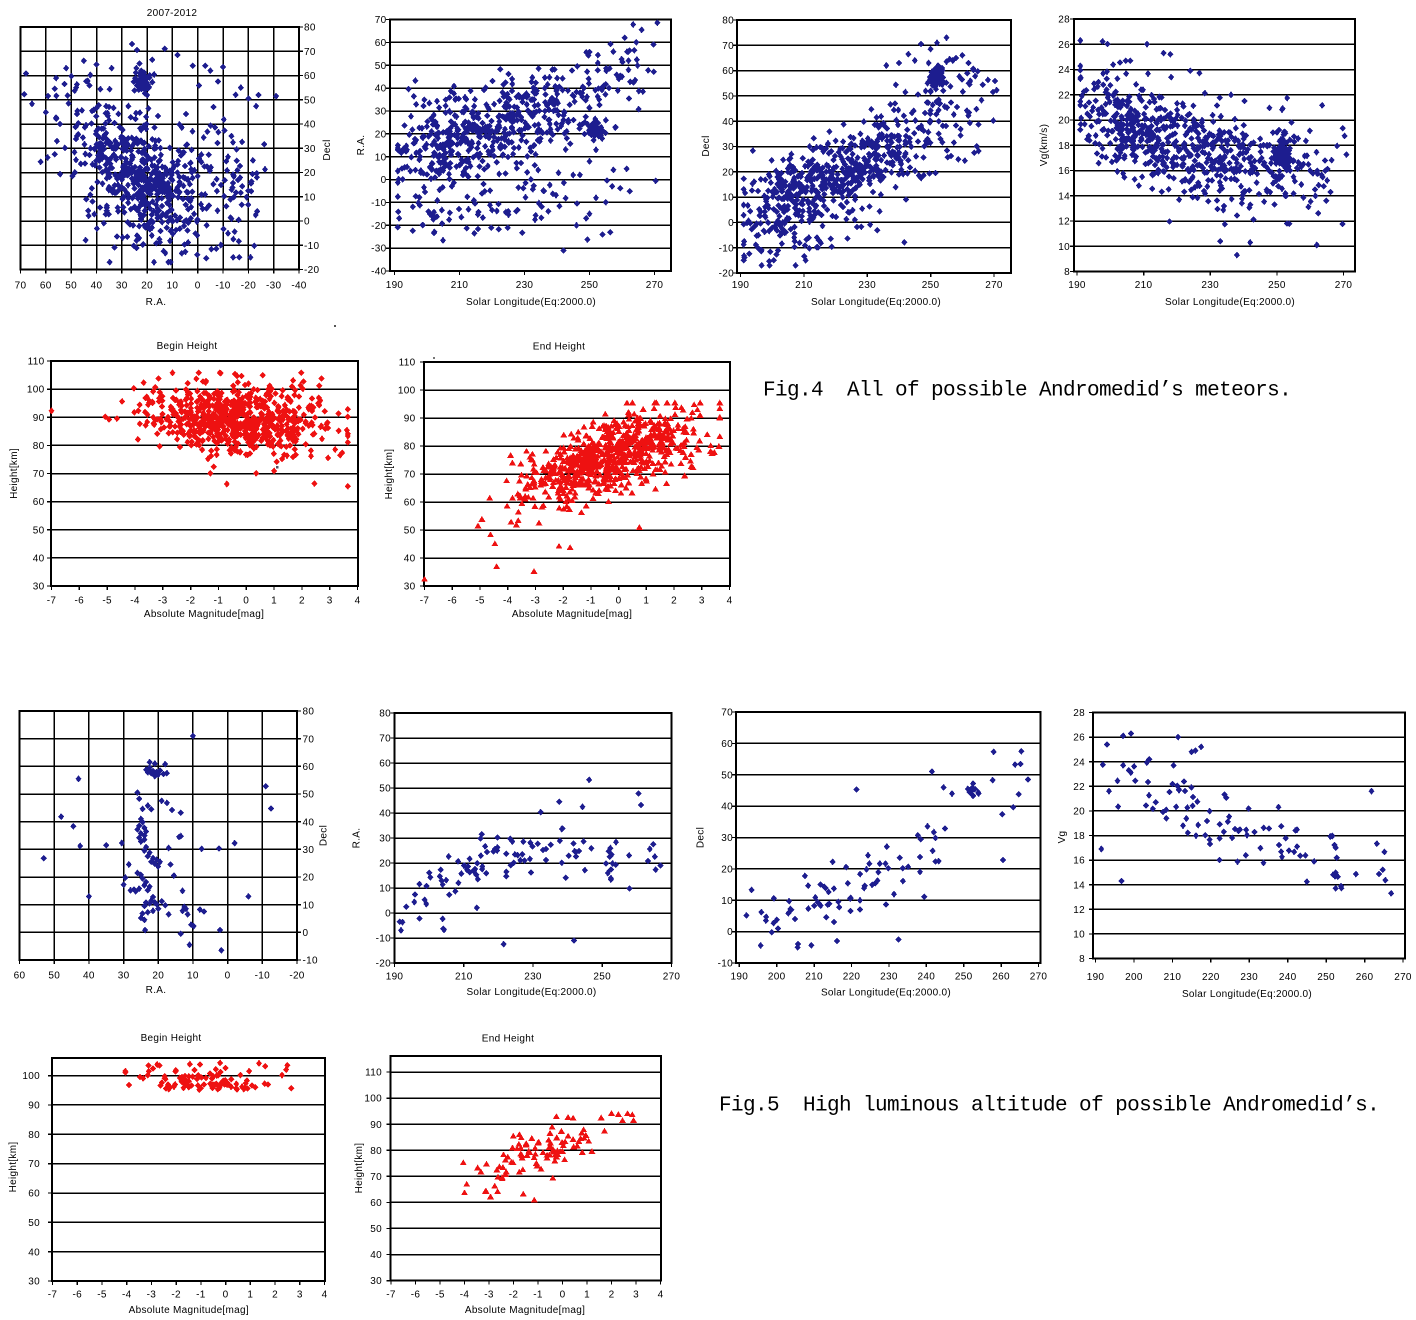 Image resolution: width=1416 pixels, height=1320 pixels. What do you see at coordinates (1288, 977) in the screenshot?
I see `svg-text: 240` at bounding box center [1288, 977].